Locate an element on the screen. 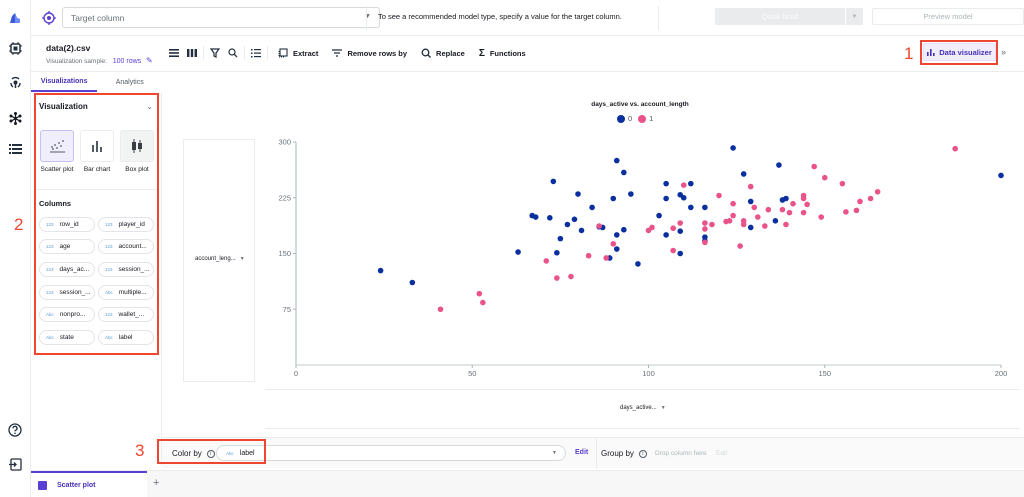 This screenshot has width=1024, height=497. remove-rows-button: Remove rows by is located at coordinates (369, 53).